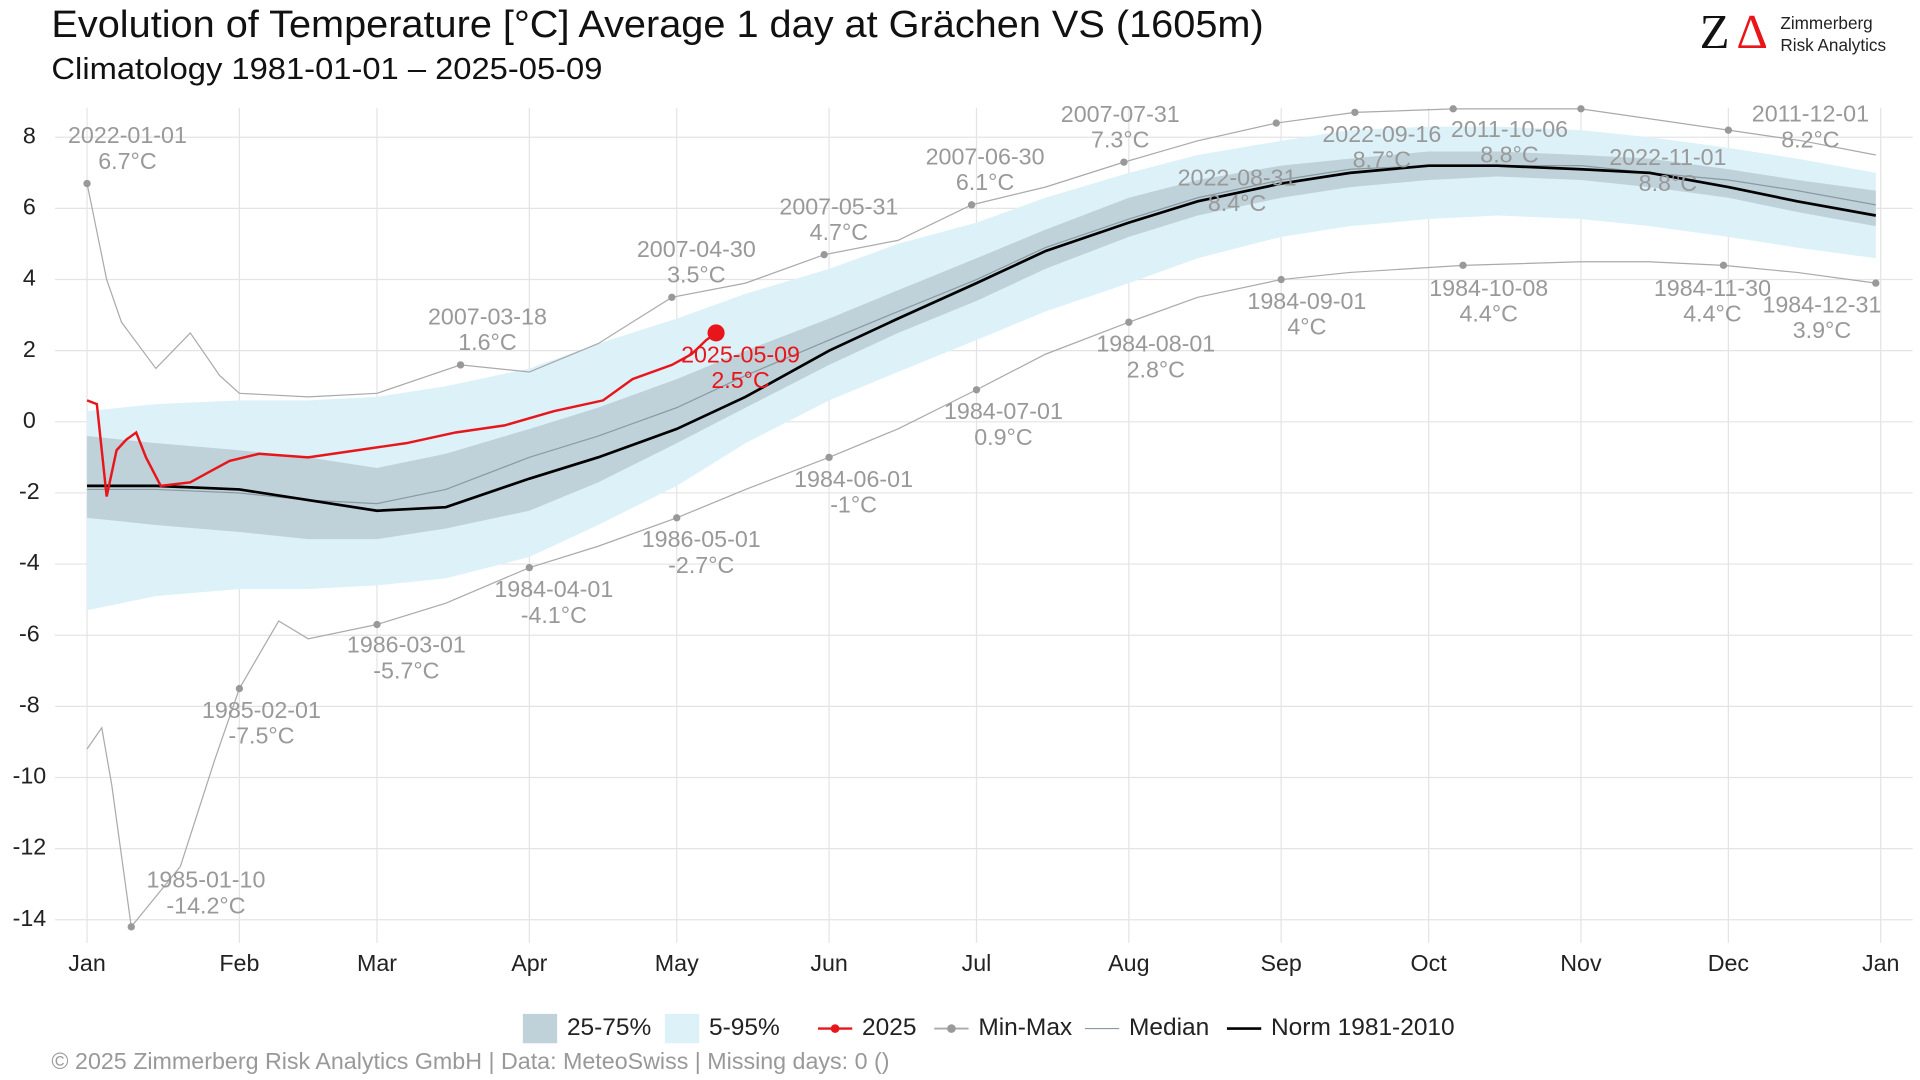 The image size is (1920, 1080). I want to click on logo: Z Δ Zimmerberg Risk Analytics, so click(1793, 31).